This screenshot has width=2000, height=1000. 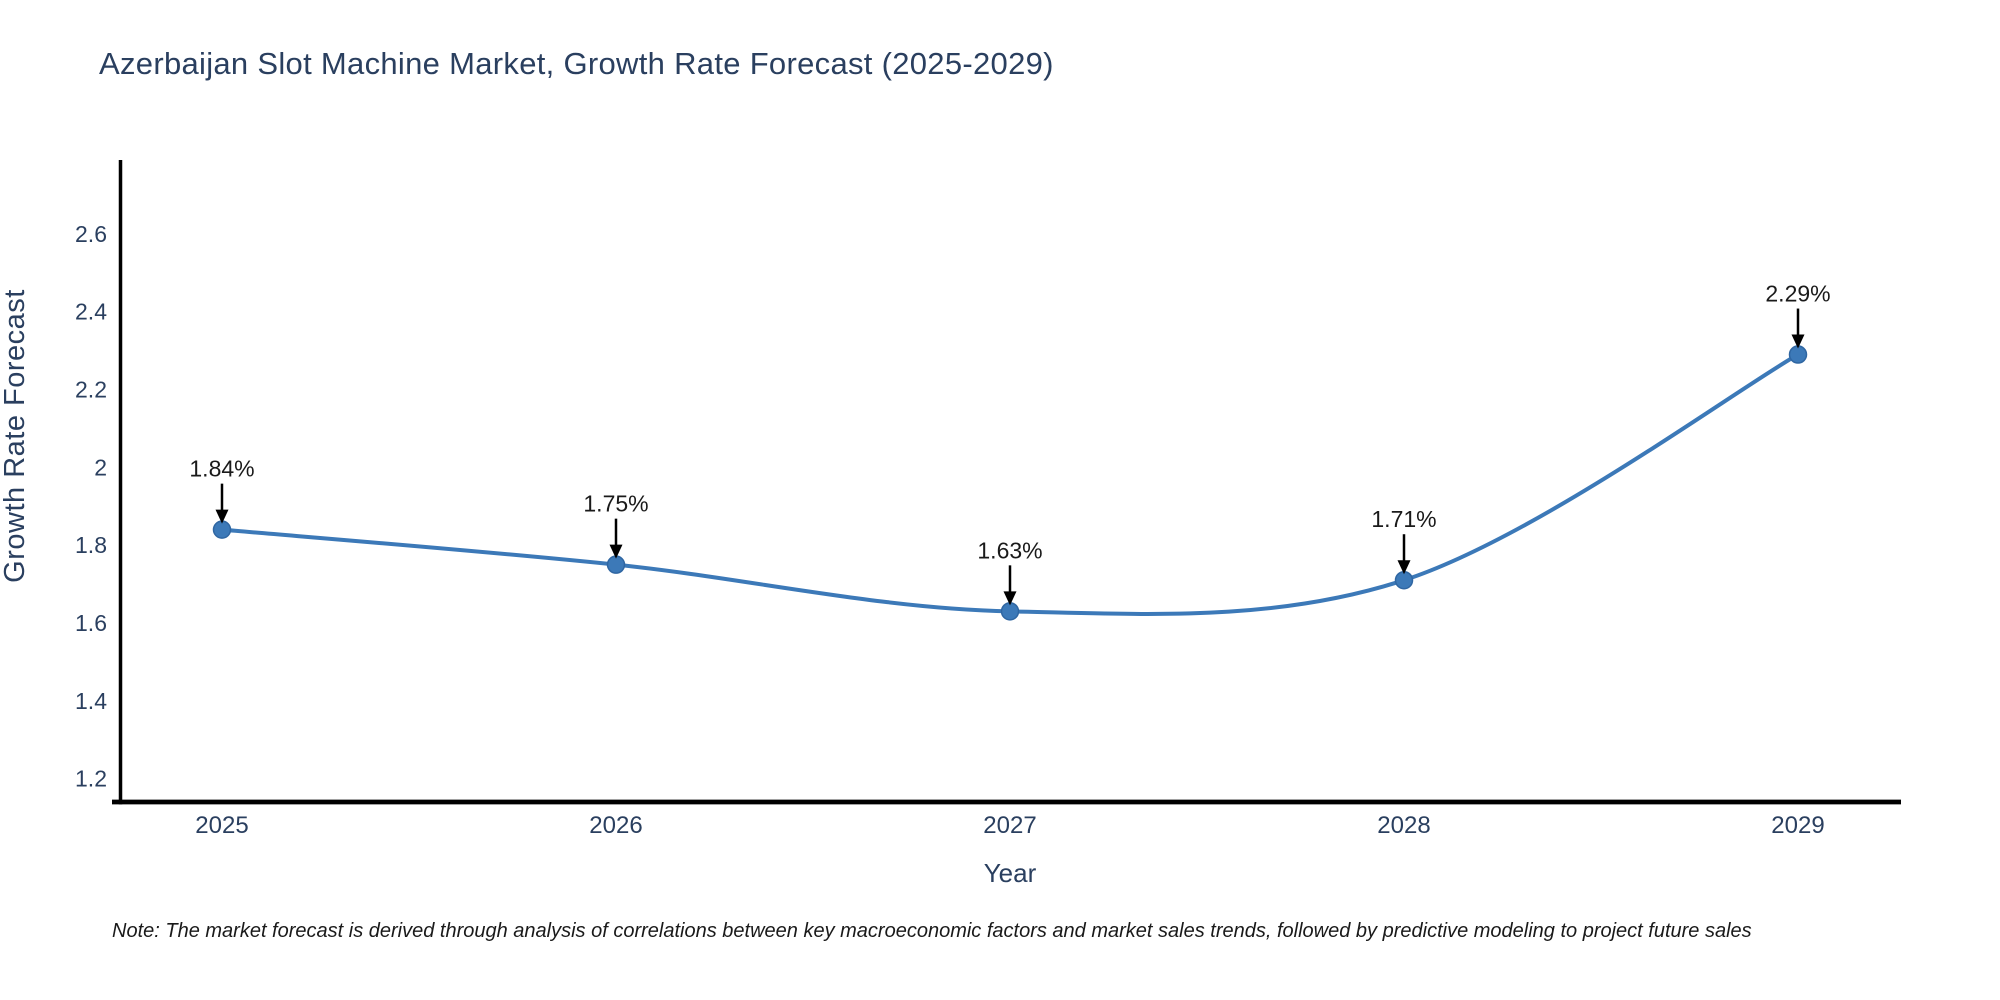 What do you see at coordinates (1797, 294) in the screenshot?
I see `annotation-label-2029: 2.29%` at bounding box center [1797, 294].